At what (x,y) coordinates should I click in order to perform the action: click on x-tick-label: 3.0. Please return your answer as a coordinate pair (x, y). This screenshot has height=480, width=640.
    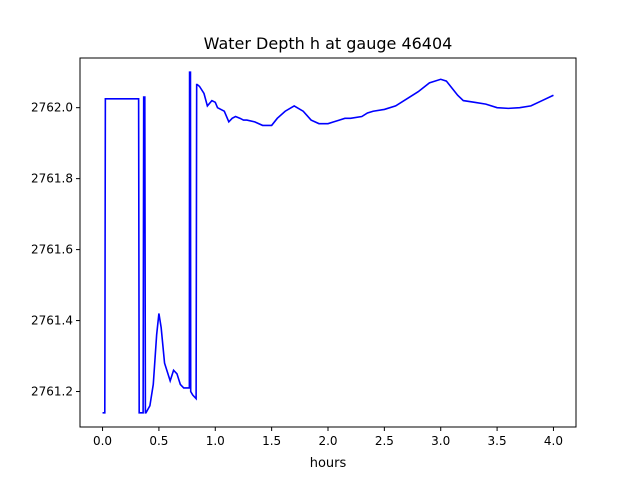
    Looking at the image, I should click on (440, 441).